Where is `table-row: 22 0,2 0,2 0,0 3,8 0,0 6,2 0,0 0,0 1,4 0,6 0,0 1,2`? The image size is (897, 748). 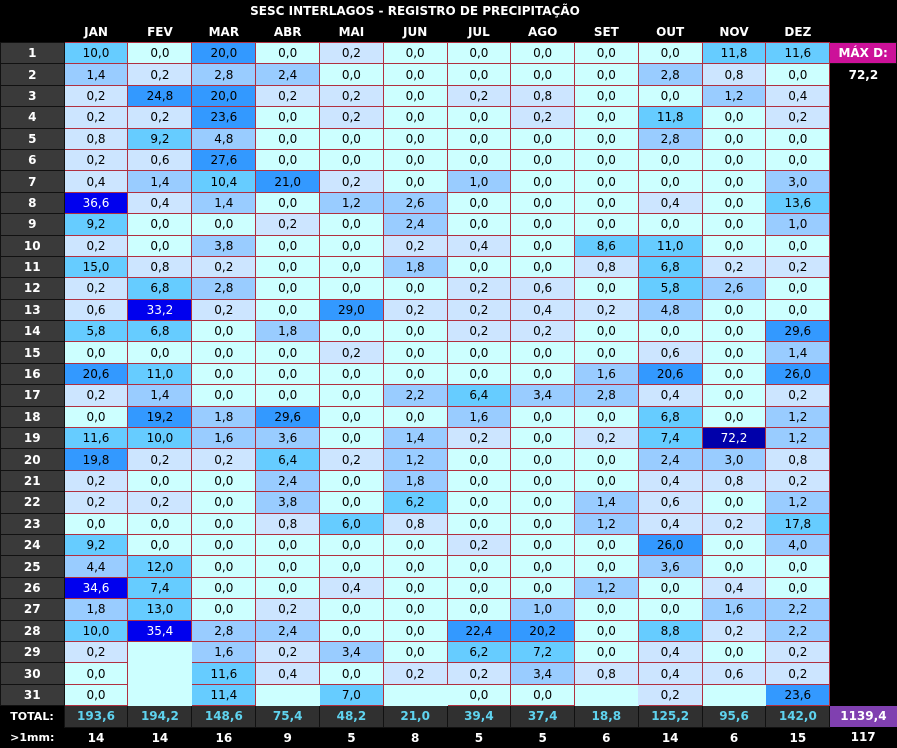
table-row: 22 0,2 0,2 0,0 3,8 0,0 6,2 0,0 0,0 1,4 0,6 0,0 1,2 is located at coordinates (448, 502).